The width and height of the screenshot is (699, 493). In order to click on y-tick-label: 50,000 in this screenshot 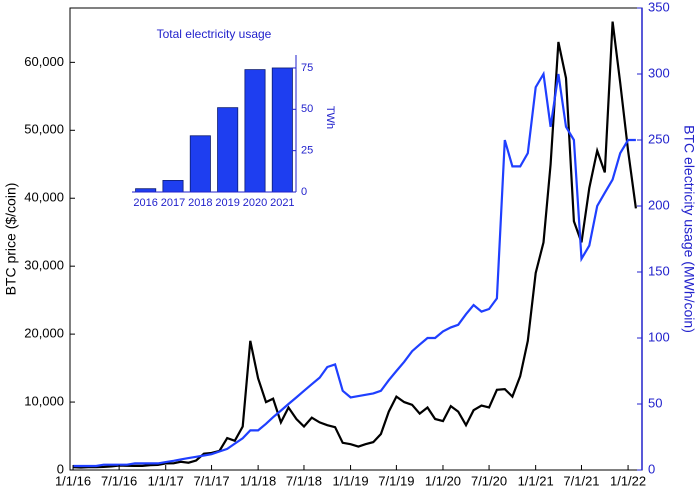, I will do `click(44, 129)`.